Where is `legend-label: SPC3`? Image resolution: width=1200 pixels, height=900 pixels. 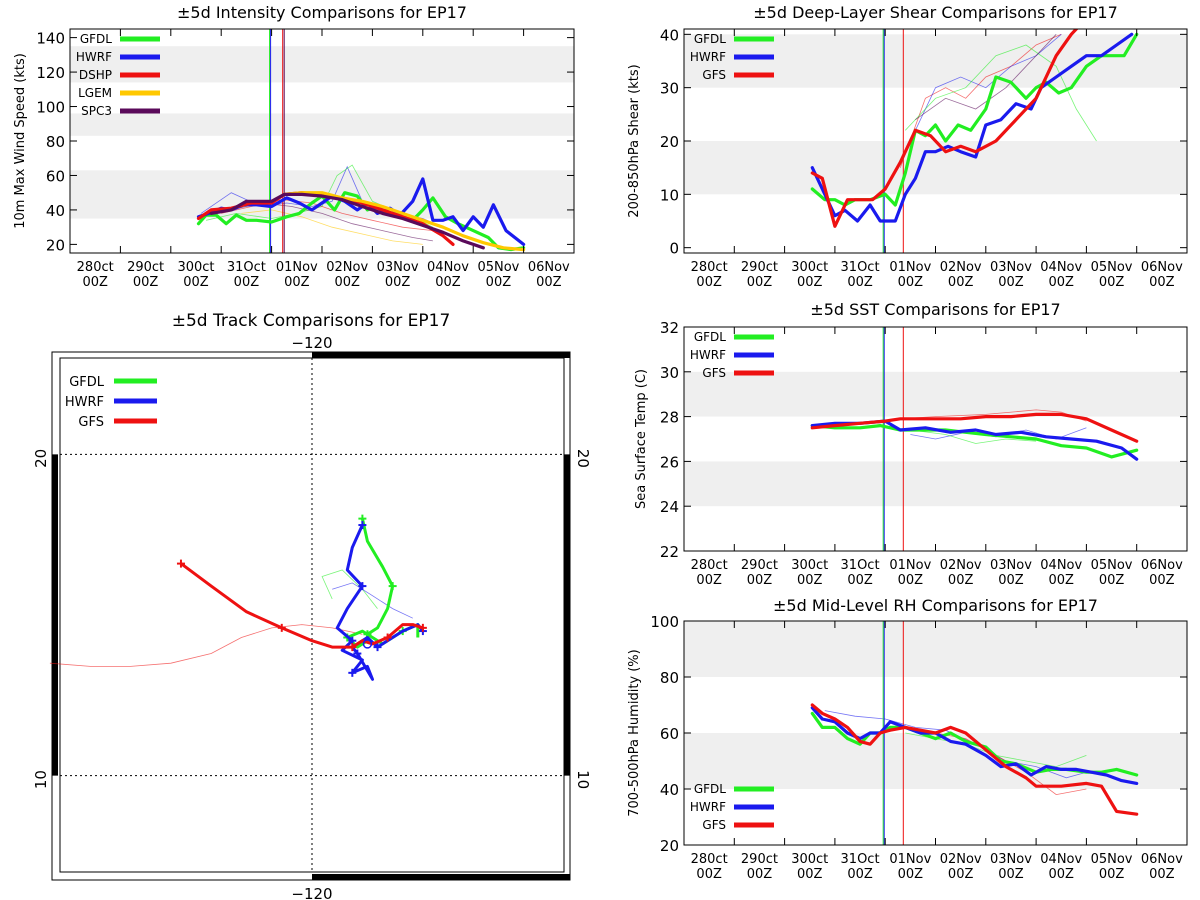
legend-label: SPC3 is located at coordinates (96, 111).